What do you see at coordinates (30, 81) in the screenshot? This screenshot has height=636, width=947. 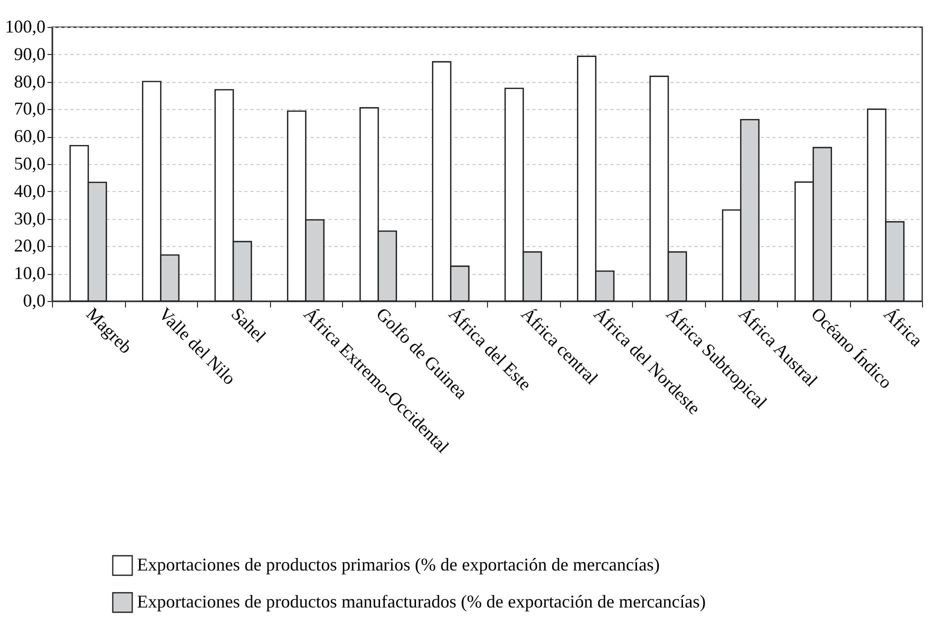 I see `y-tick-label: 80,0` at bounding box center [30, 81].